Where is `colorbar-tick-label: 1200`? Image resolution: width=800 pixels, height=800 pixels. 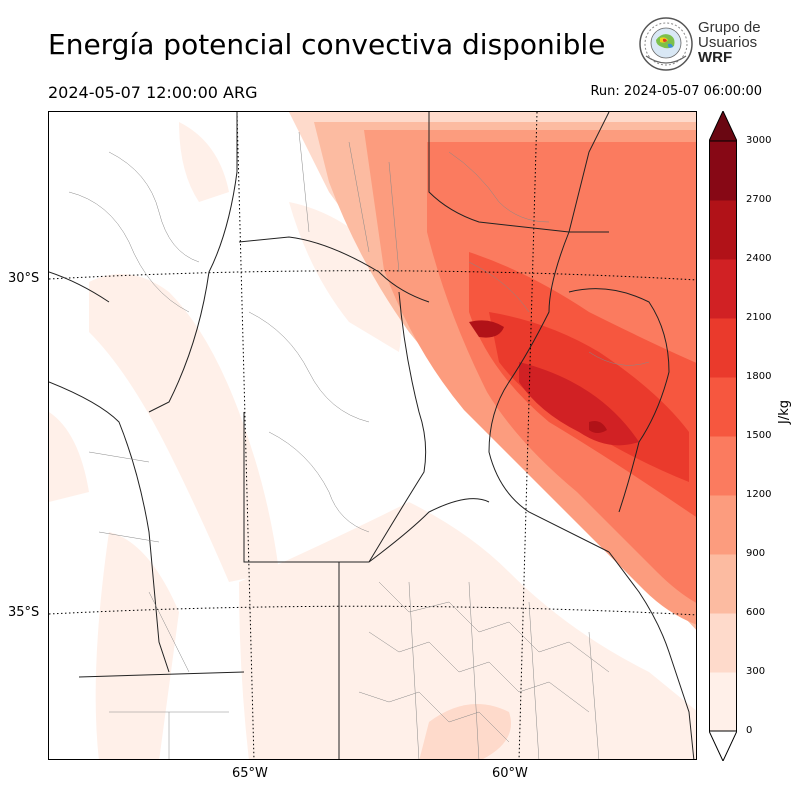
colorbar-tick-label: 1200 is located at coordinates (759, 494).